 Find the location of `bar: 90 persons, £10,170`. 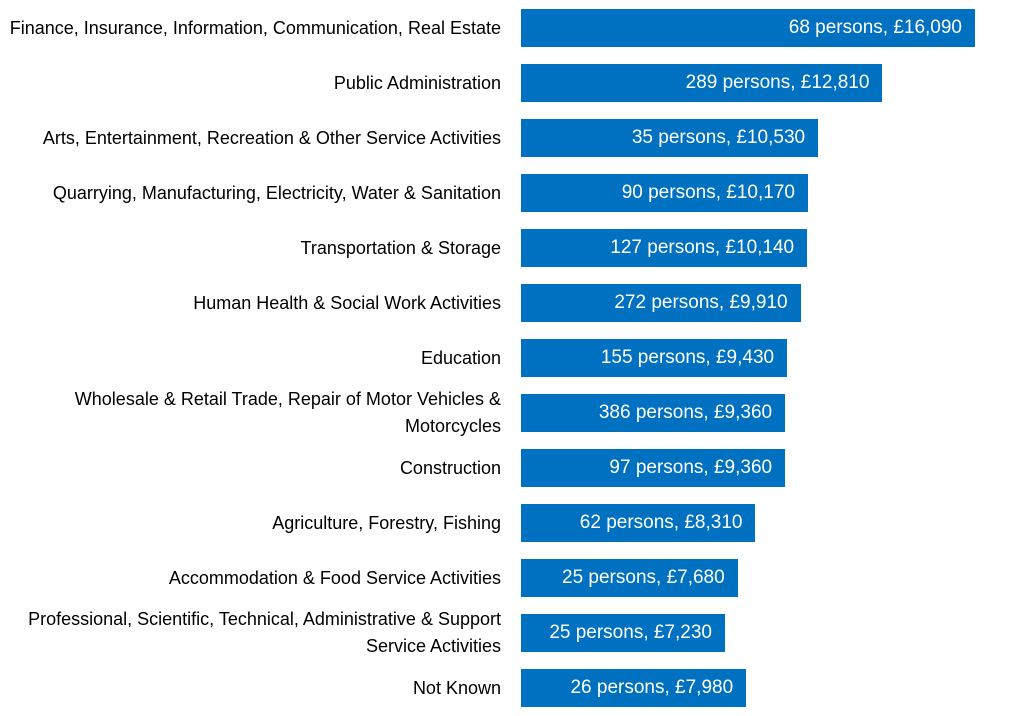

bar: 90 persons, £10,170 is located at coordinates (664, 193).